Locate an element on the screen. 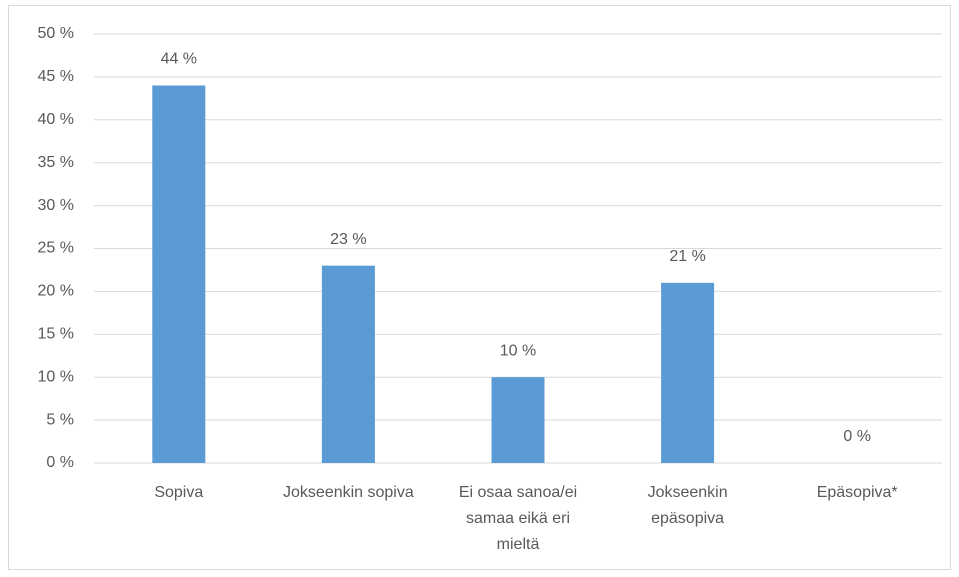  y-tick-label: 30 % is located at coordinates (56, 205).